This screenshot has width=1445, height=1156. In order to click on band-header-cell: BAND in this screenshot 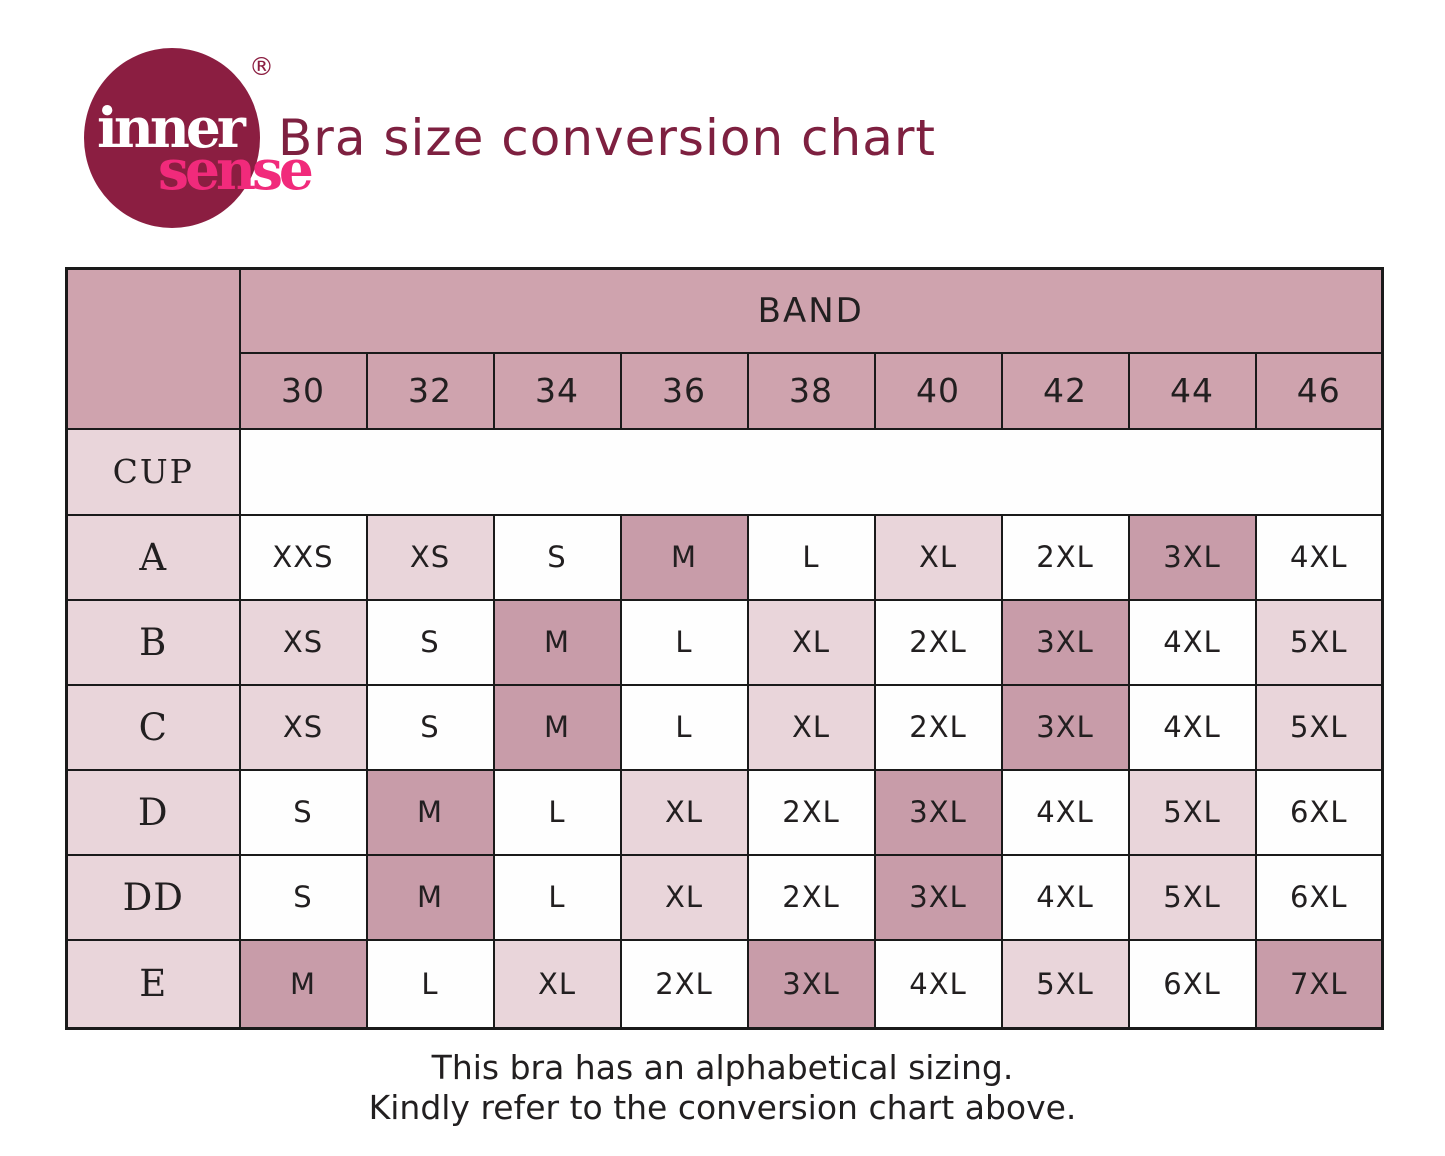, I will do `click(811, 310)`.